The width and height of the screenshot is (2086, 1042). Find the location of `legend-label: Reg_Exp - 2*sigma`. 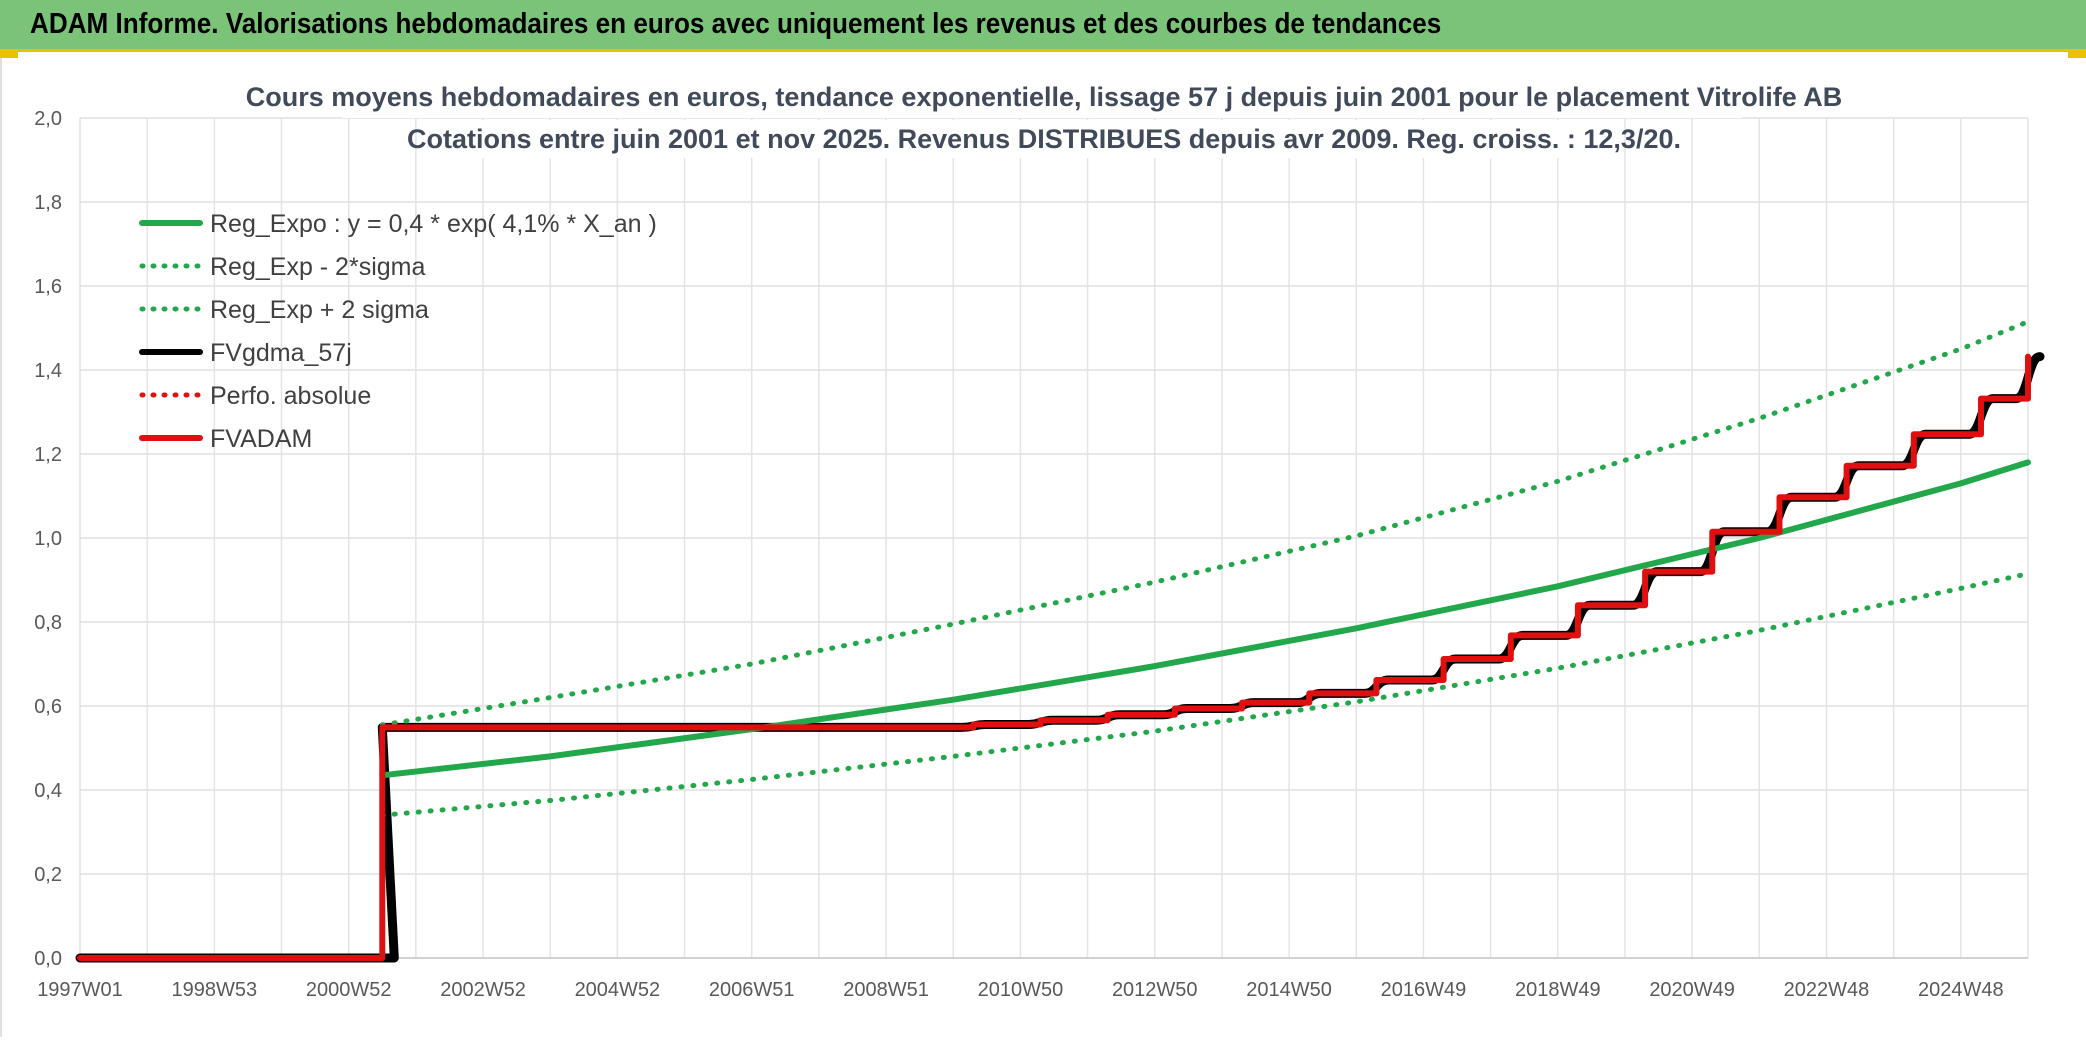

legend-label: Reg_Exp - 2*sigma is located at coordinates (317, 267).